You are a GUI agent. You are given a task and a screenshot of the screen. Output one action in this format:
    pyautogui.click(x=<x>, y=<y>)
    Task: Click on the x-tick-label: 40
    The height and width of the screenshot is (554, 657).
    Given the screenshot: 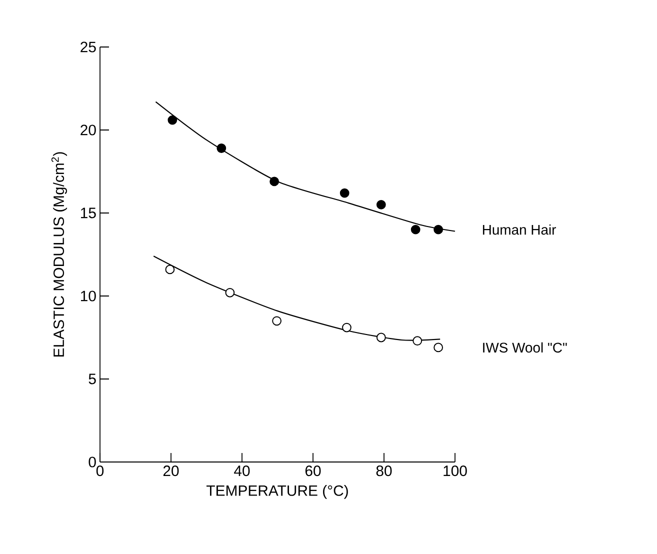 What is the action you would take?
    pyautogui.click(x=242, y=471)
    